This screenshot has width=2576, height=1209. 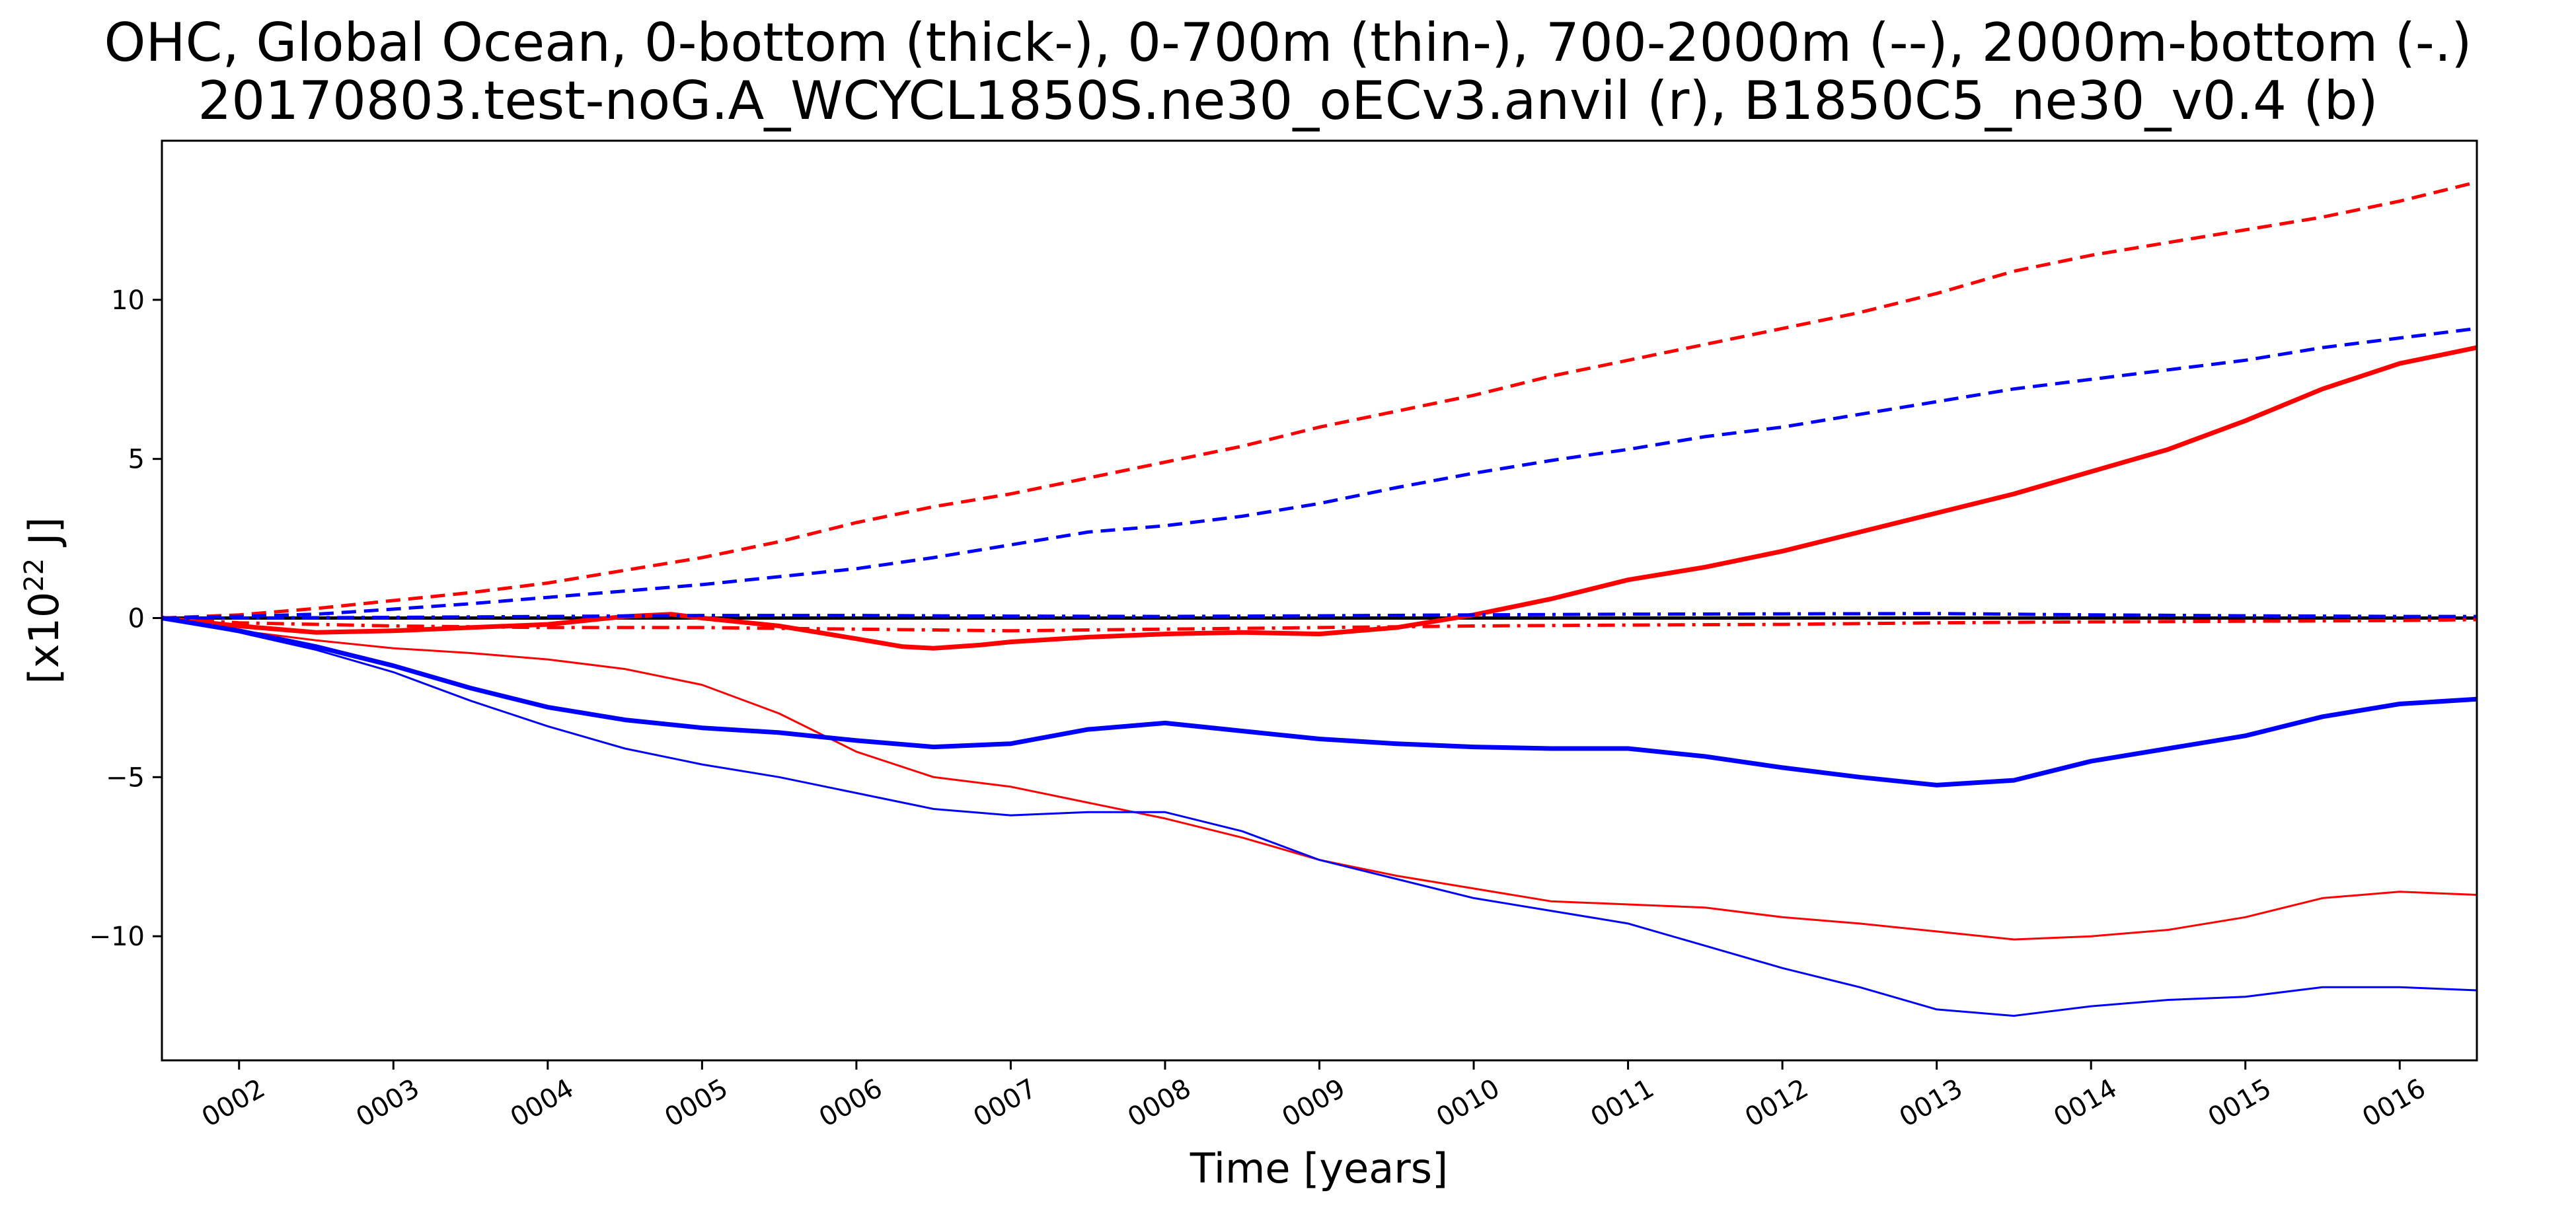 What do you see at coordinates (126, 777) in the screenshot?
I see `y-tick-label: −5` at bounding box center [126, 777].